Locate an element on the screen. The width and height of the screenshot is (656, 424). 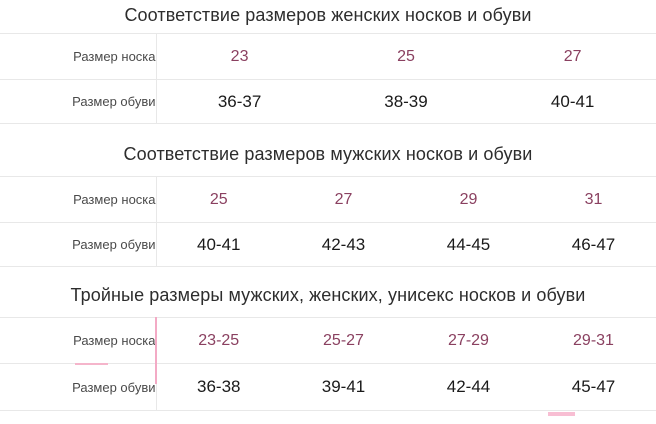
shoe-size-row: Размер обуви 36-37 38-39 40-41 is located at coordinates (328, 101).